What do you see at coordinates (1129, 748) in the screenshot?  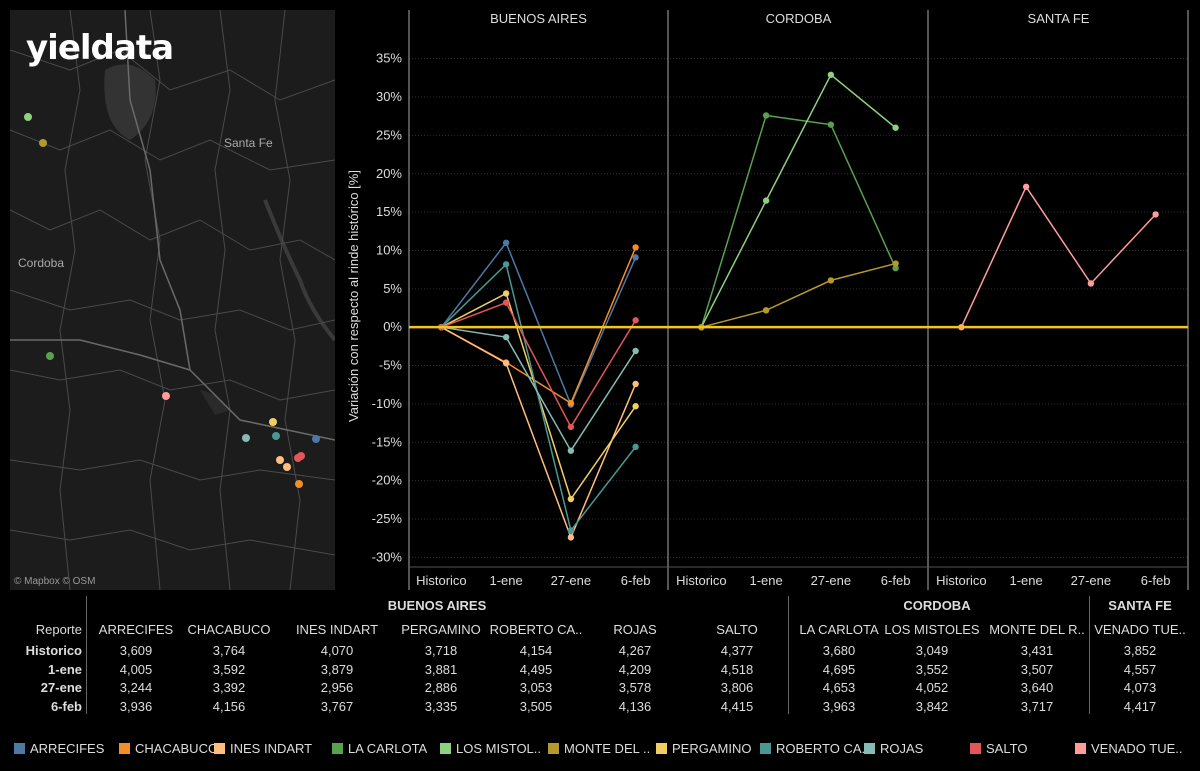 I see `legend-item-venado-tue: VENADO TUE..` at bounding box center [1129, 748].